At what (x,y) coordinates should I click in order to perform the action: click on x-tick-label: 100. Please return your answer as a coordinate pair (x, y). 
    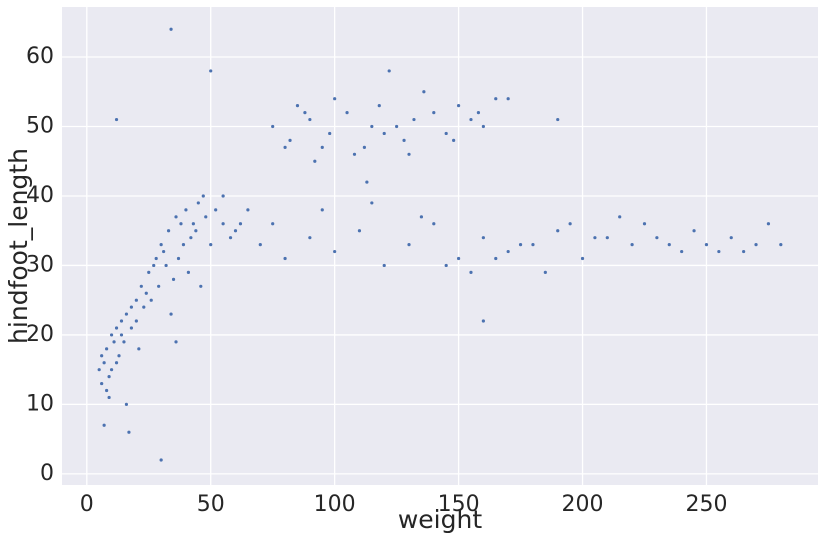
    Looking at the image, I should click on (335, 504).